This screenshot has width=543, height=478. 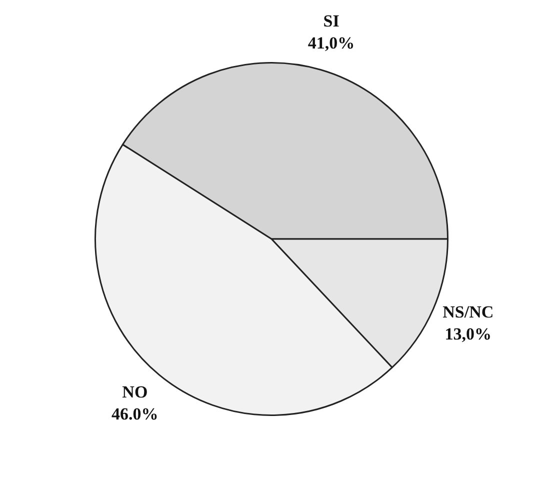 I want to click on data-label: 46.0%, so click(x=135, y=414).